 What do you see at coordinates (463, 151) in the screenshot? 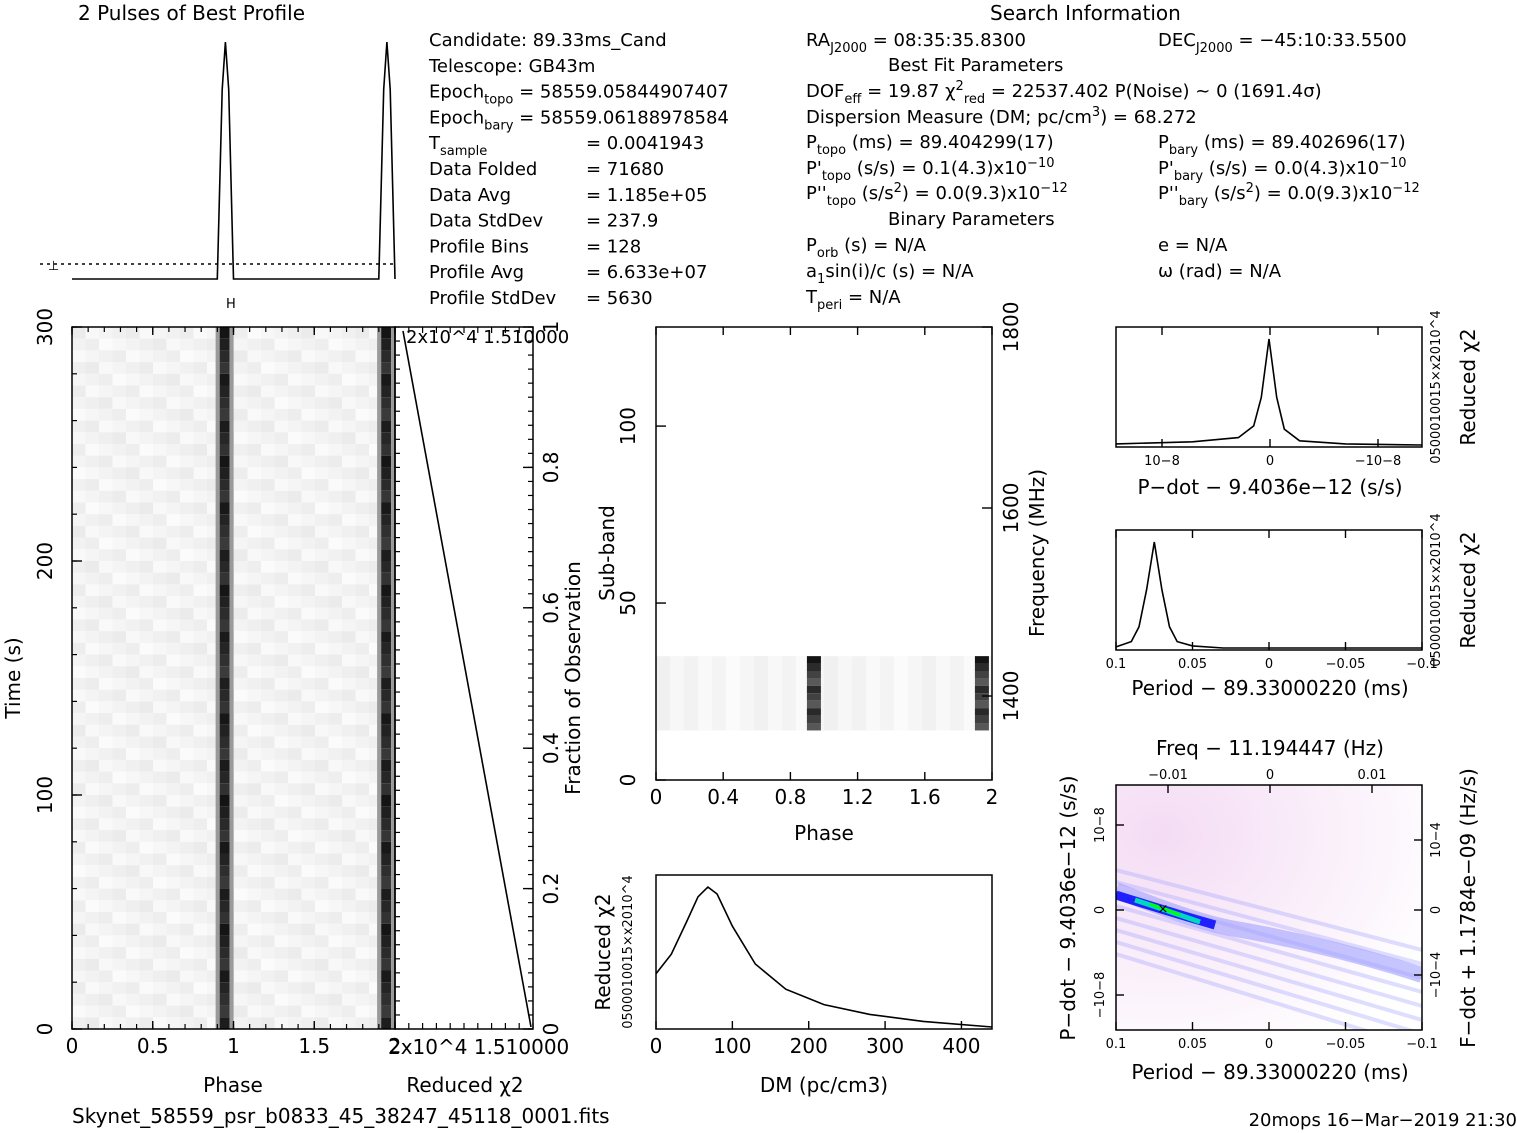
I see `info-left-line-sub: sample` at bounding box center [463, 151].